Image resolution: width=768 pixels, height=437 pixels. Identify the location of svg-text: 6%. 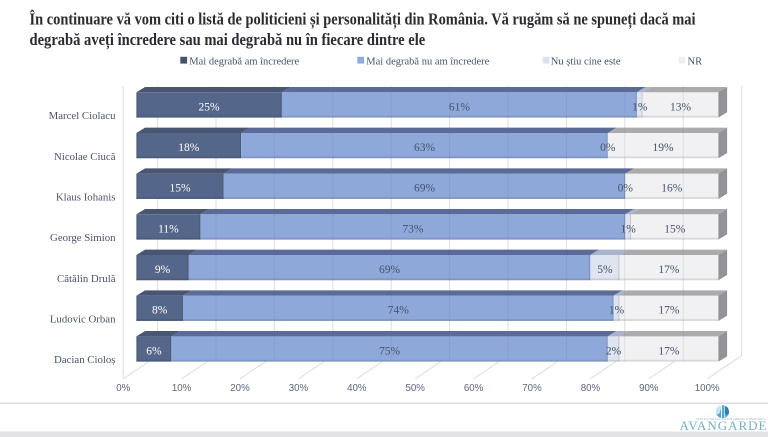
(154, 351).